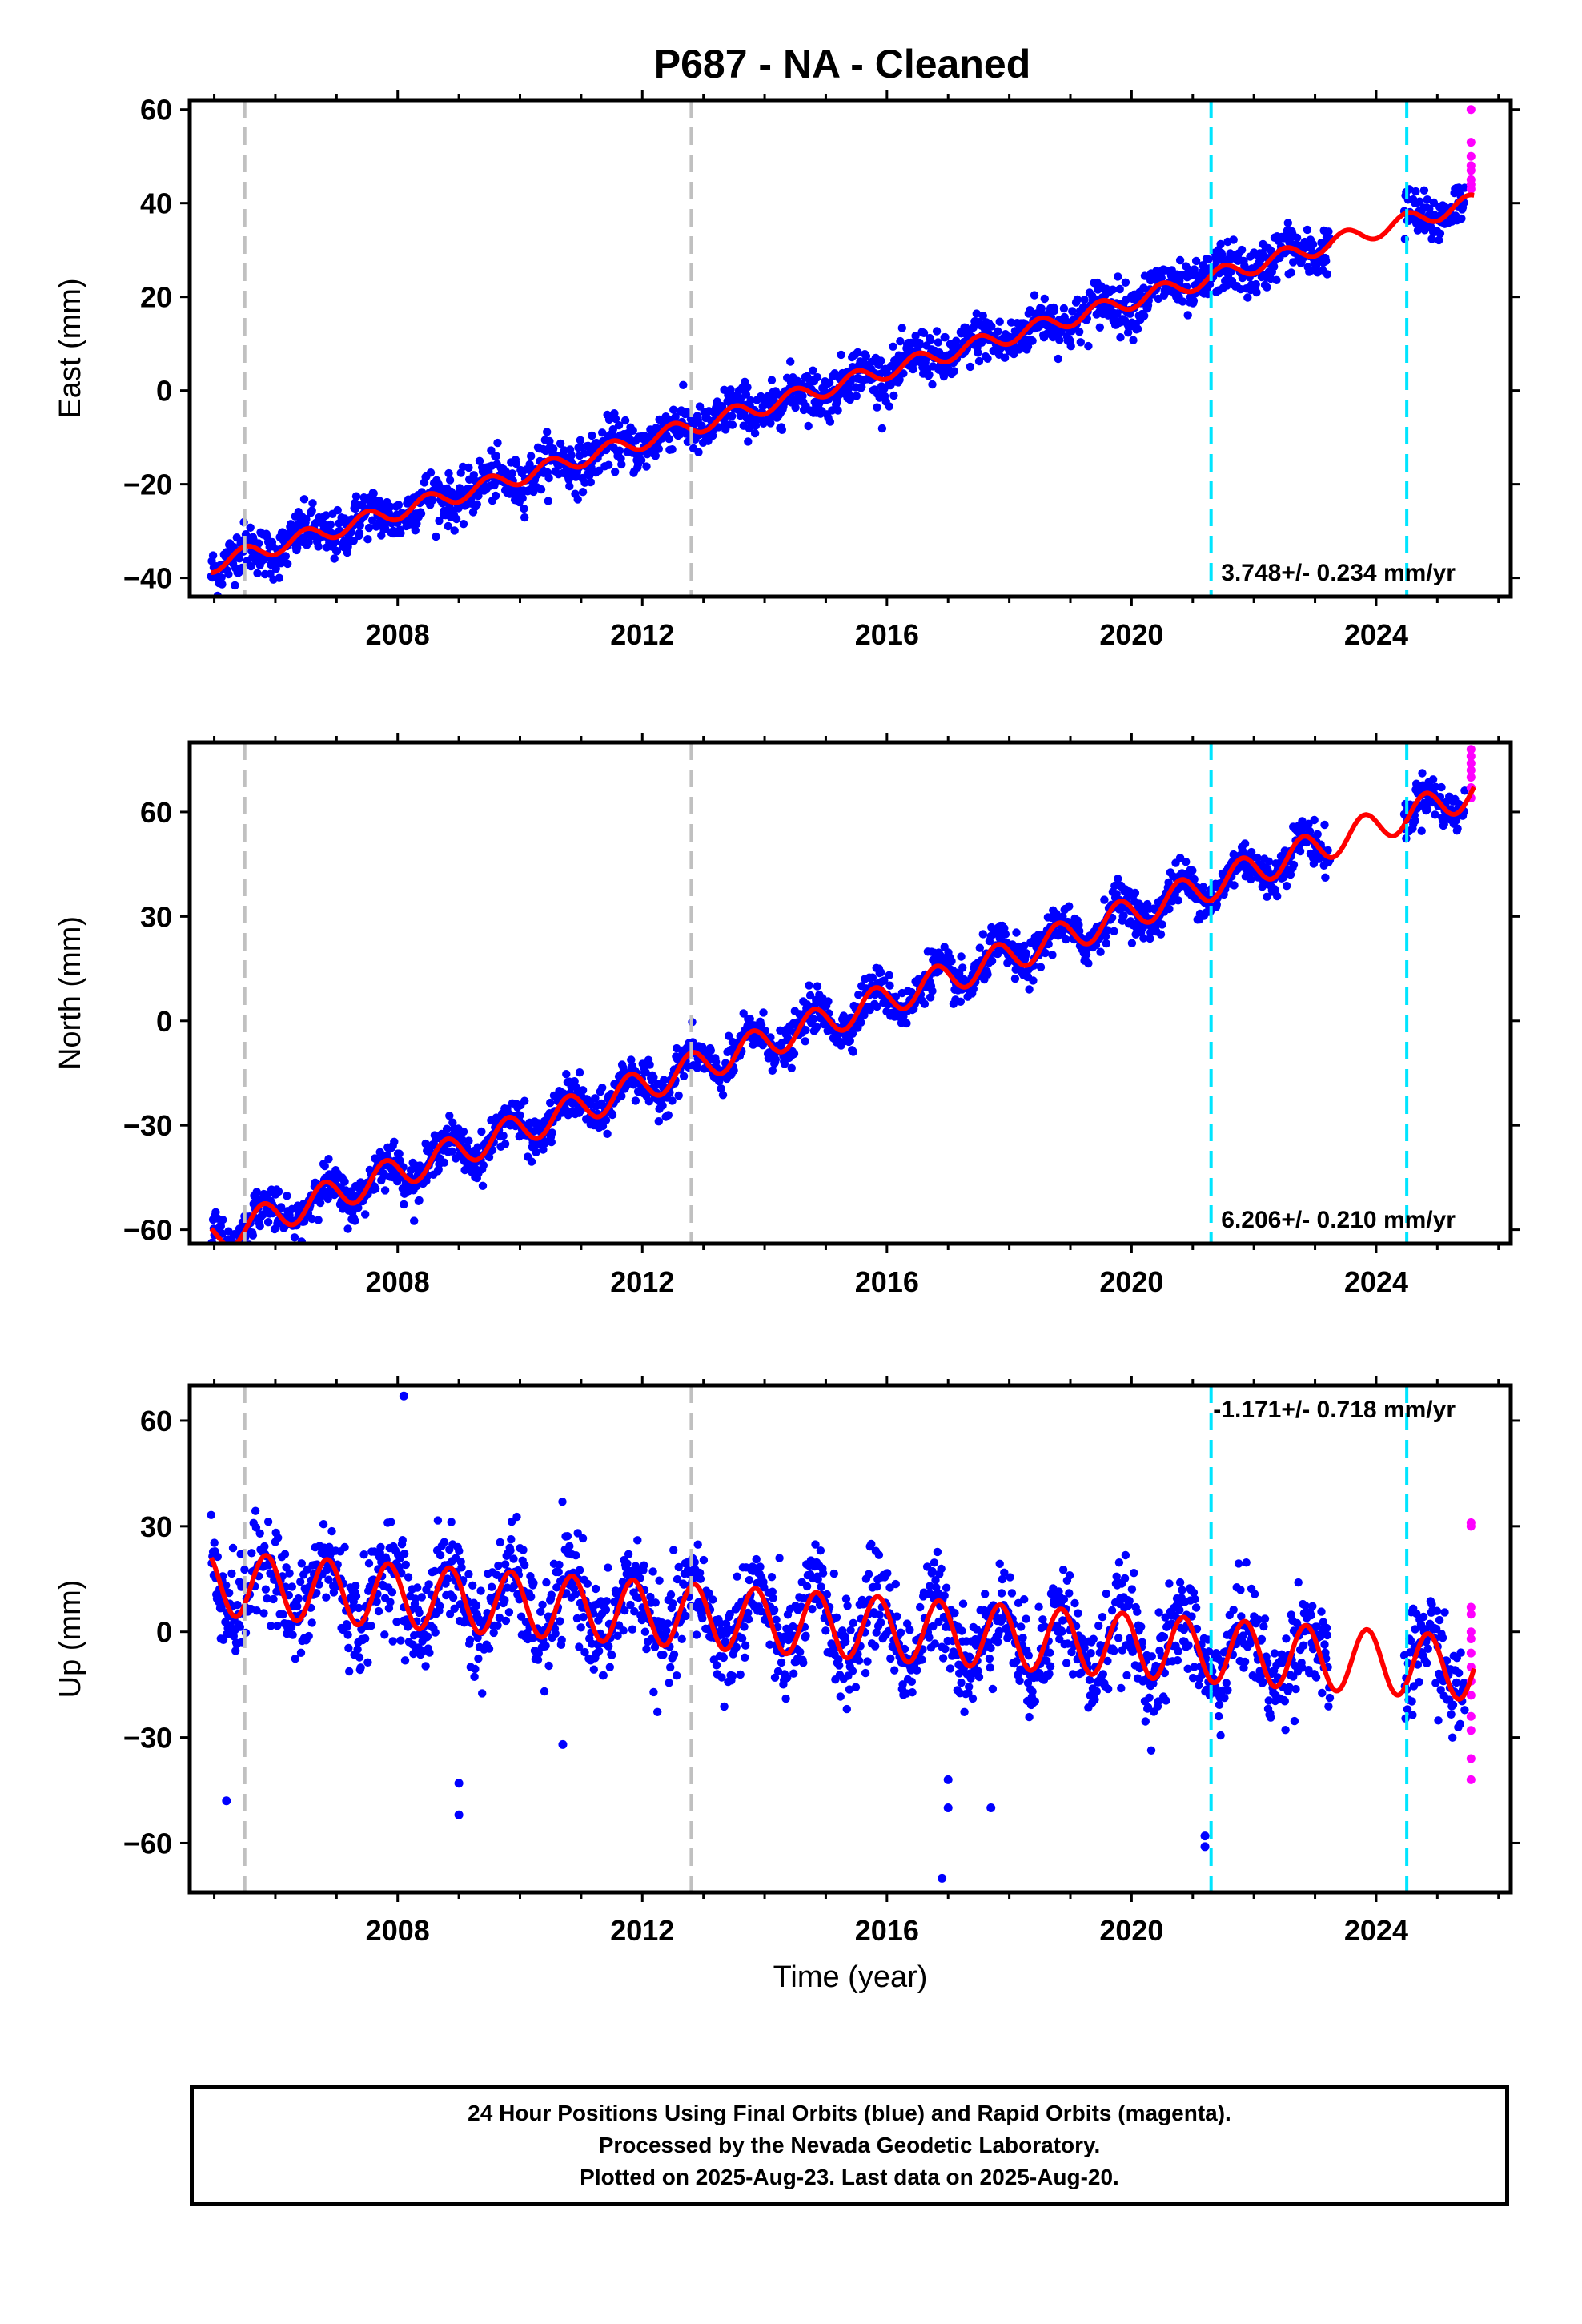 The height and width of the screenshot is (2324, 1582). Describe the element at coordinates (147, 484) in the screenshot. I see `y-tick-label: −20` at that location.